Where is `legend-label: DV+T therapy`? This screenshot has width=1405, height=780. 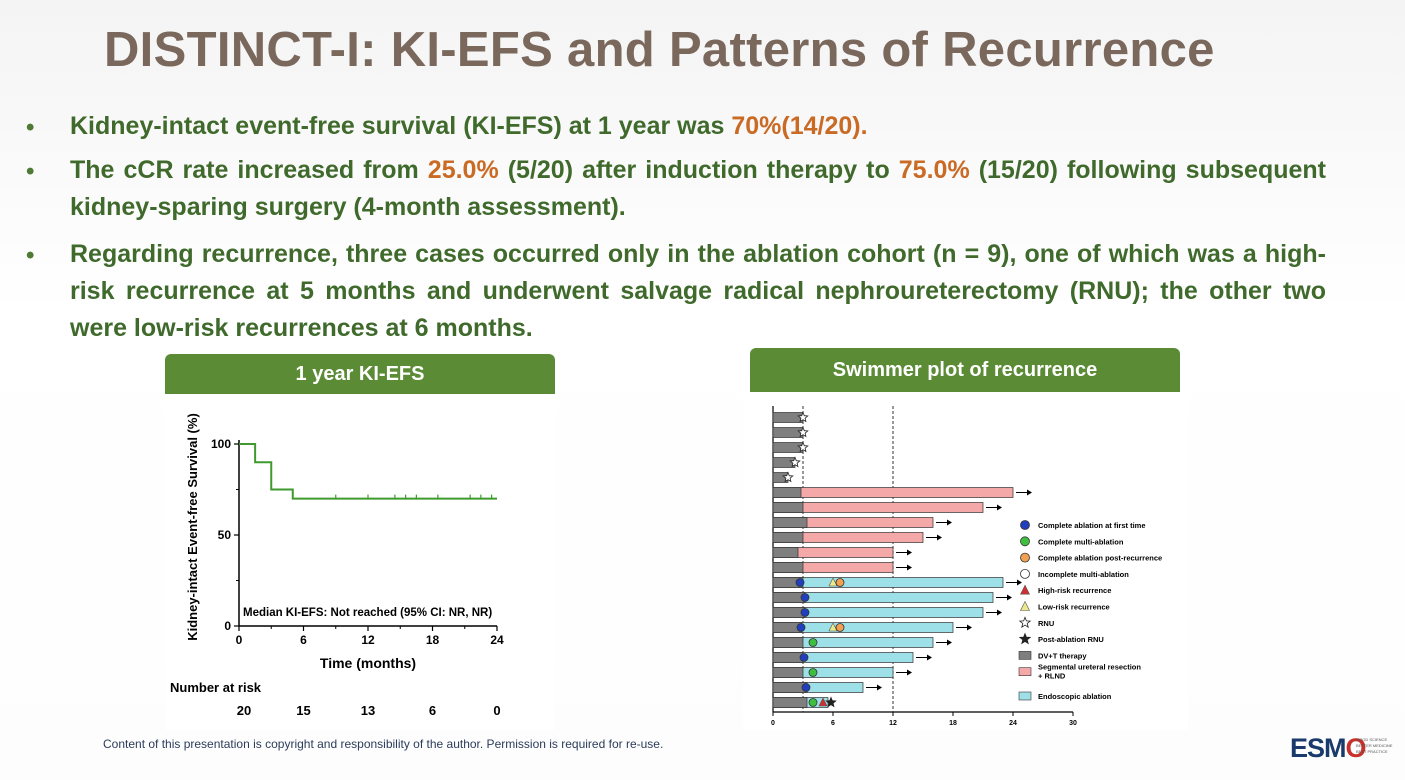
legend-label: DV+T therapy is located at coordinates (1062, 655).